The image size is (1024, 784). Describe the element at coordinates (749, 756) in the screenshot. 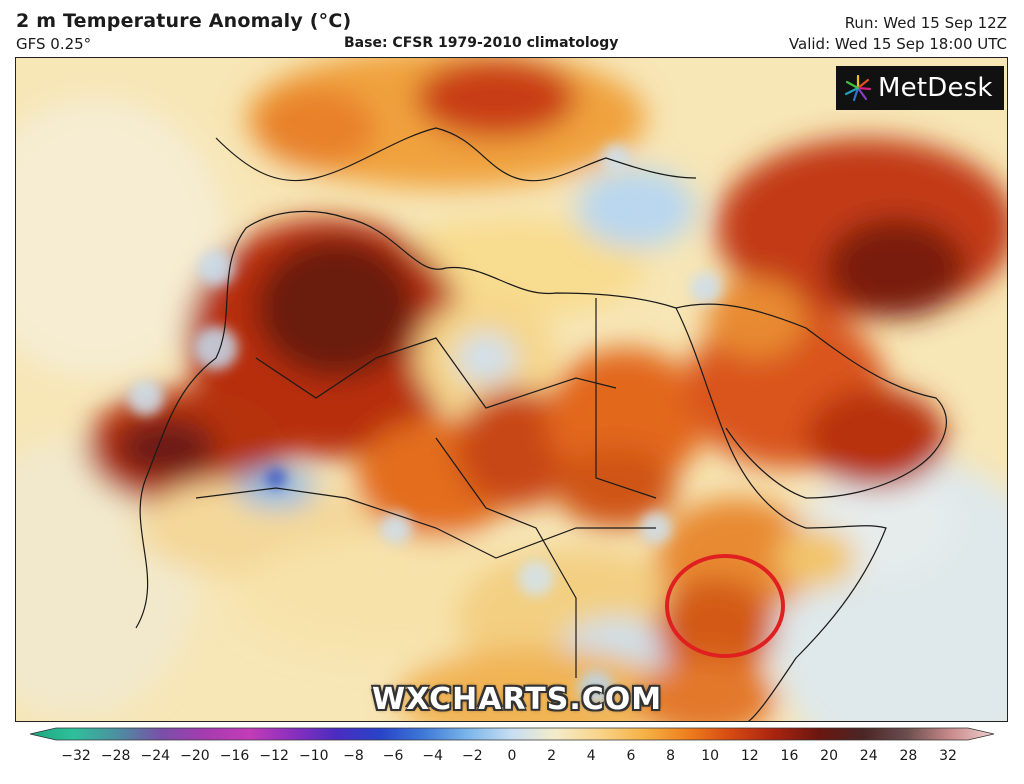

I see `colorbar-tick-label: 12` at that location.